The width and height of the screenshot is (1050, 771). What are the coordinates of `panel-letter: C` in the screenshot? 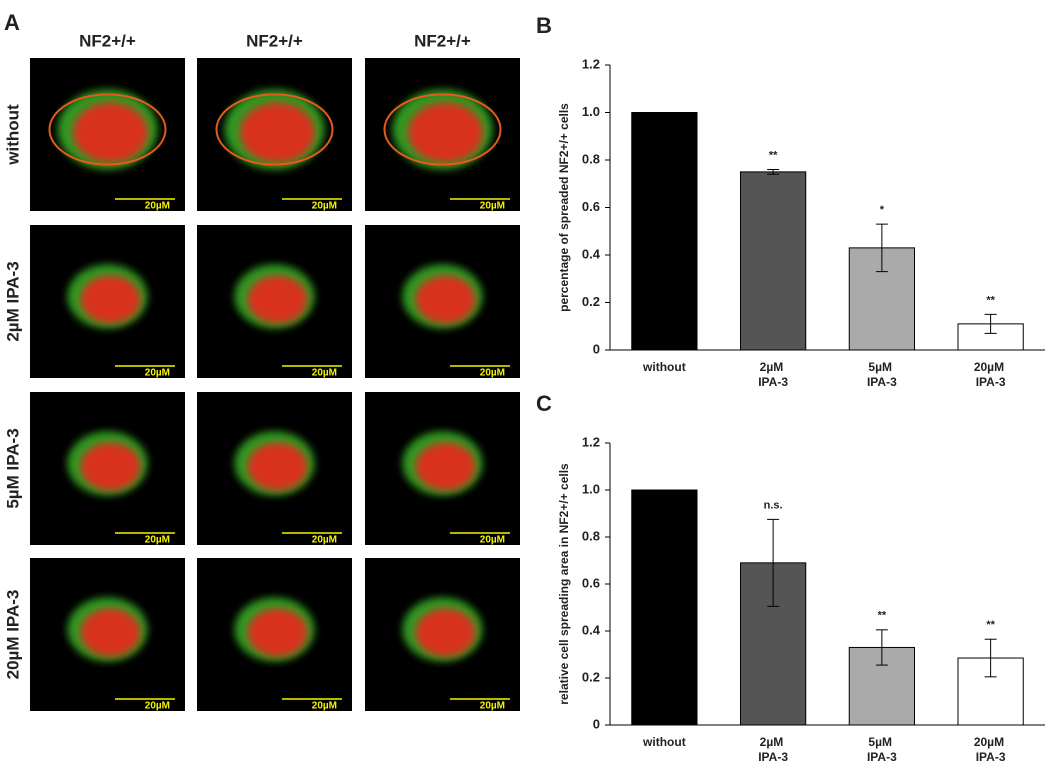 It's located at (544, 403).